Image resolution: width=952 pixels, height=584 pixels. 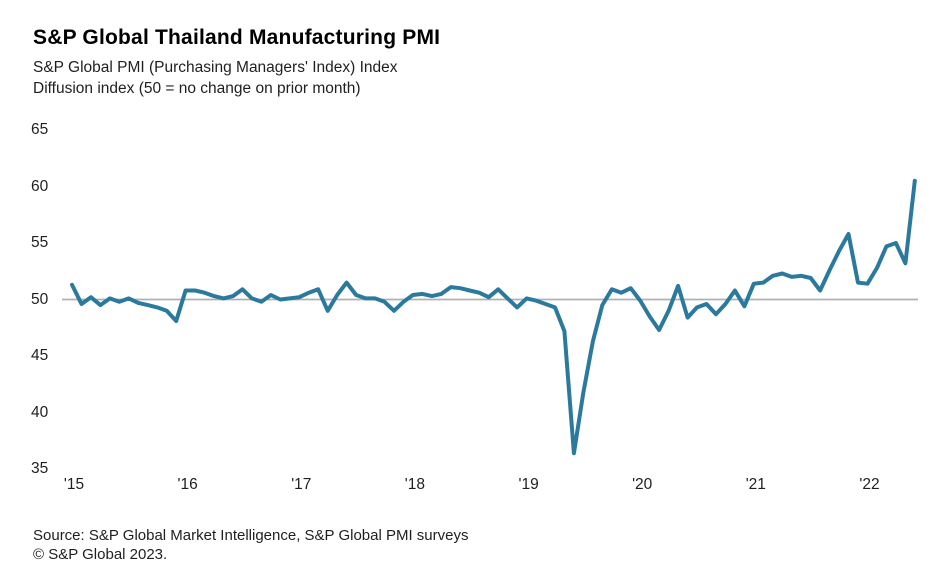 What do you see at coordinates (187, 484) in the screenshot?
I see `x-tick-label: '16` at bounding box center [187, 484].